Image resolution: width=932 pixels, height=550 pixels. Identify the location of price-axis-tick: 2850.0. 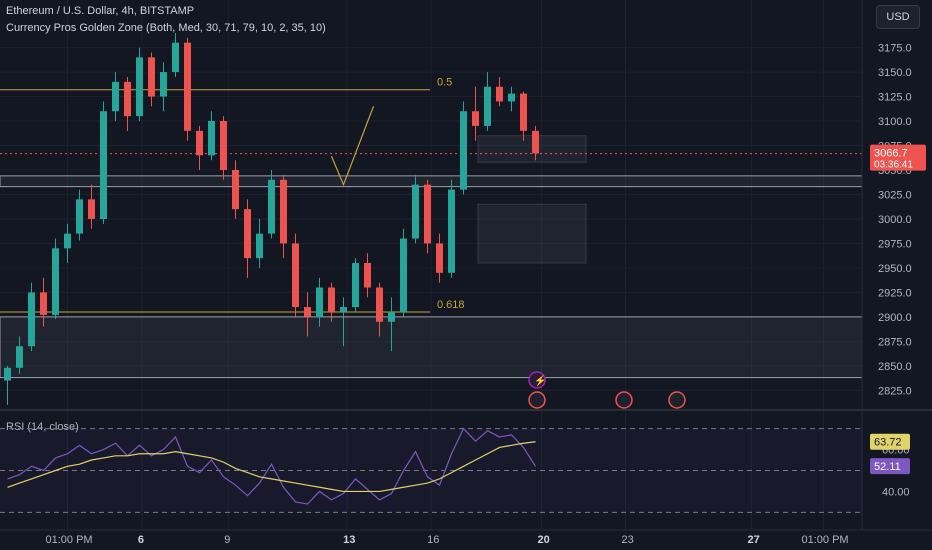
(895, 367).